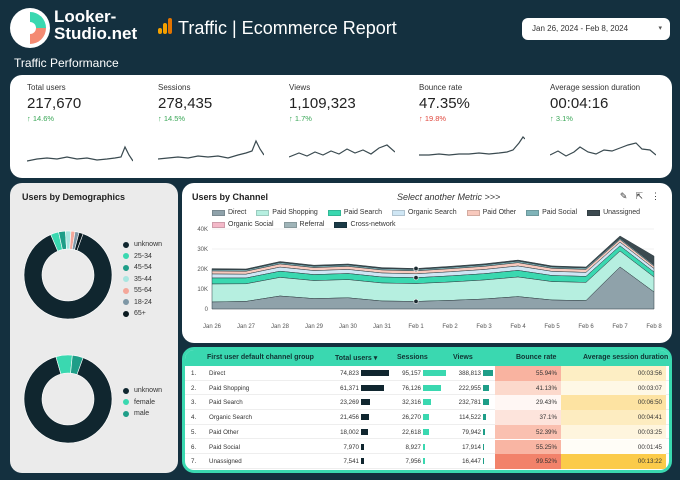  I want to click on row-avg-duration: 00:01:45, so click(613, 446).